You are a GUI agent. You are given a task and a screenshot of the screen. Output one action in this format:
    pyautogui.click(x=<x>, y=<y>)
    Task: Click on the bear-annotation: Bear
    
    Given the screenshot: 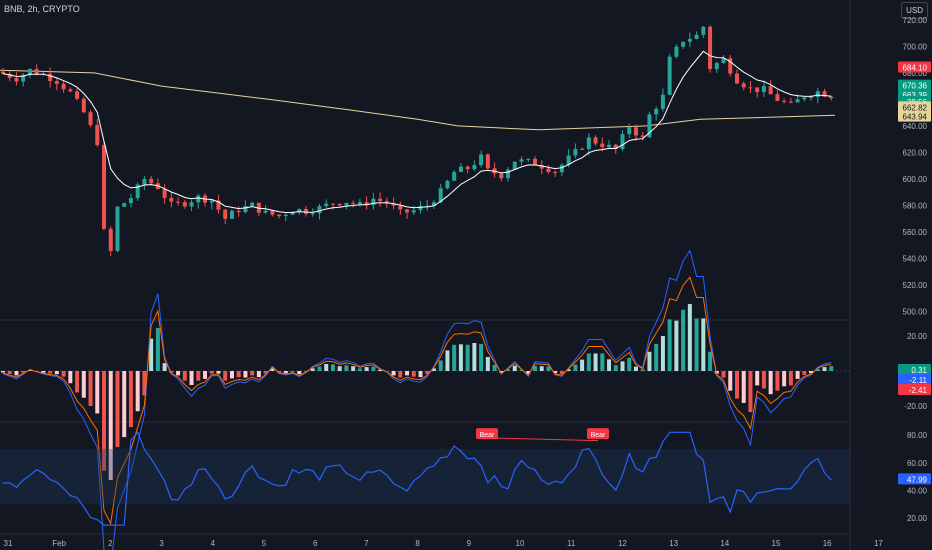 What is the action you would take?
    pyautogui.click(x=598, y=435)
    